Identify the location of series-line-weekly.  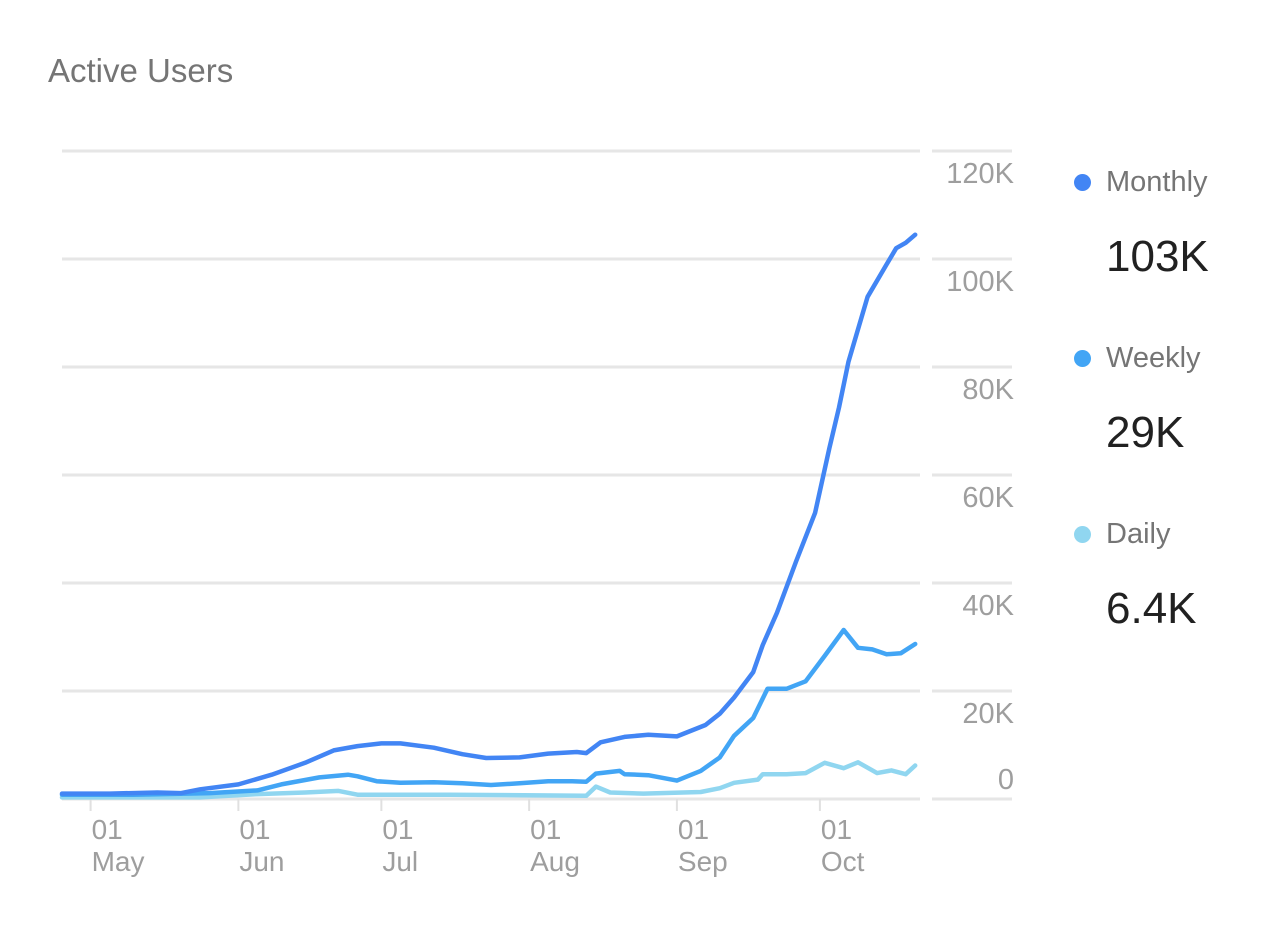
(488, 712).